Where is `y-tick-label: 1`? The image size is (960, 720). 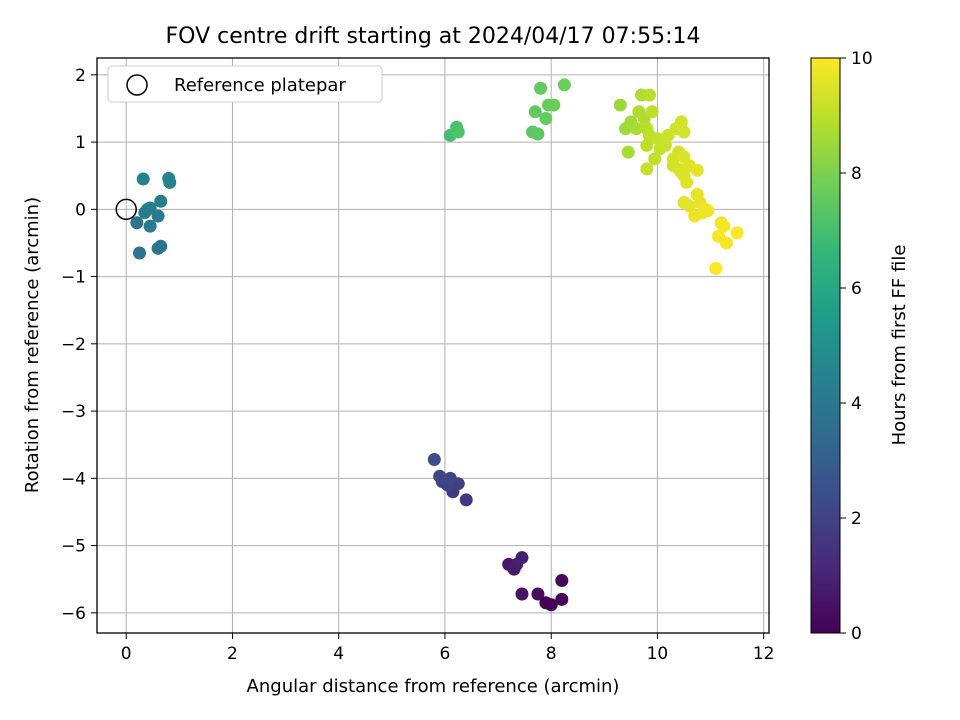 y-tick-label: 1 is located at coordinates (80, 143).